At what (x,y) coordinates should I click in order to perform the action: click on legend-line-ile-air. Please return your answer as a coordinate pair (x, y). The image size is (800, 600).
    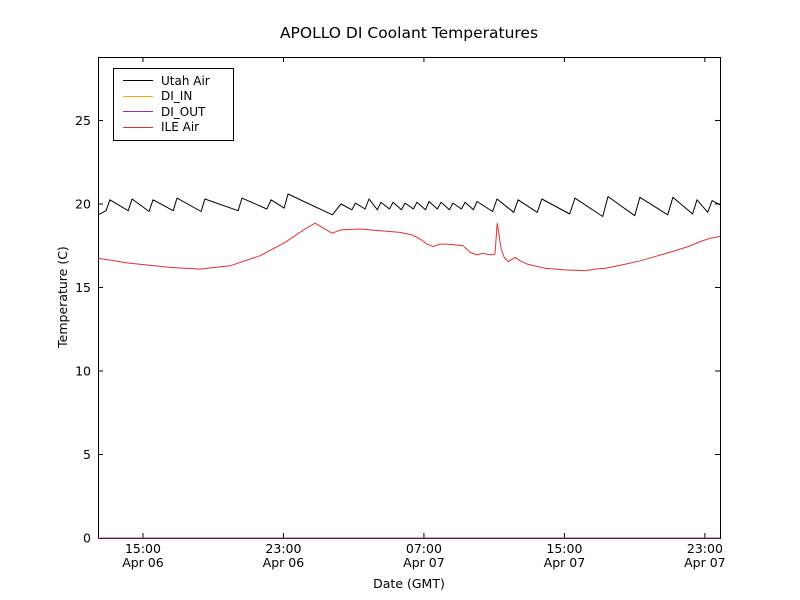
    Looking at the image, I should click on (138, 127).